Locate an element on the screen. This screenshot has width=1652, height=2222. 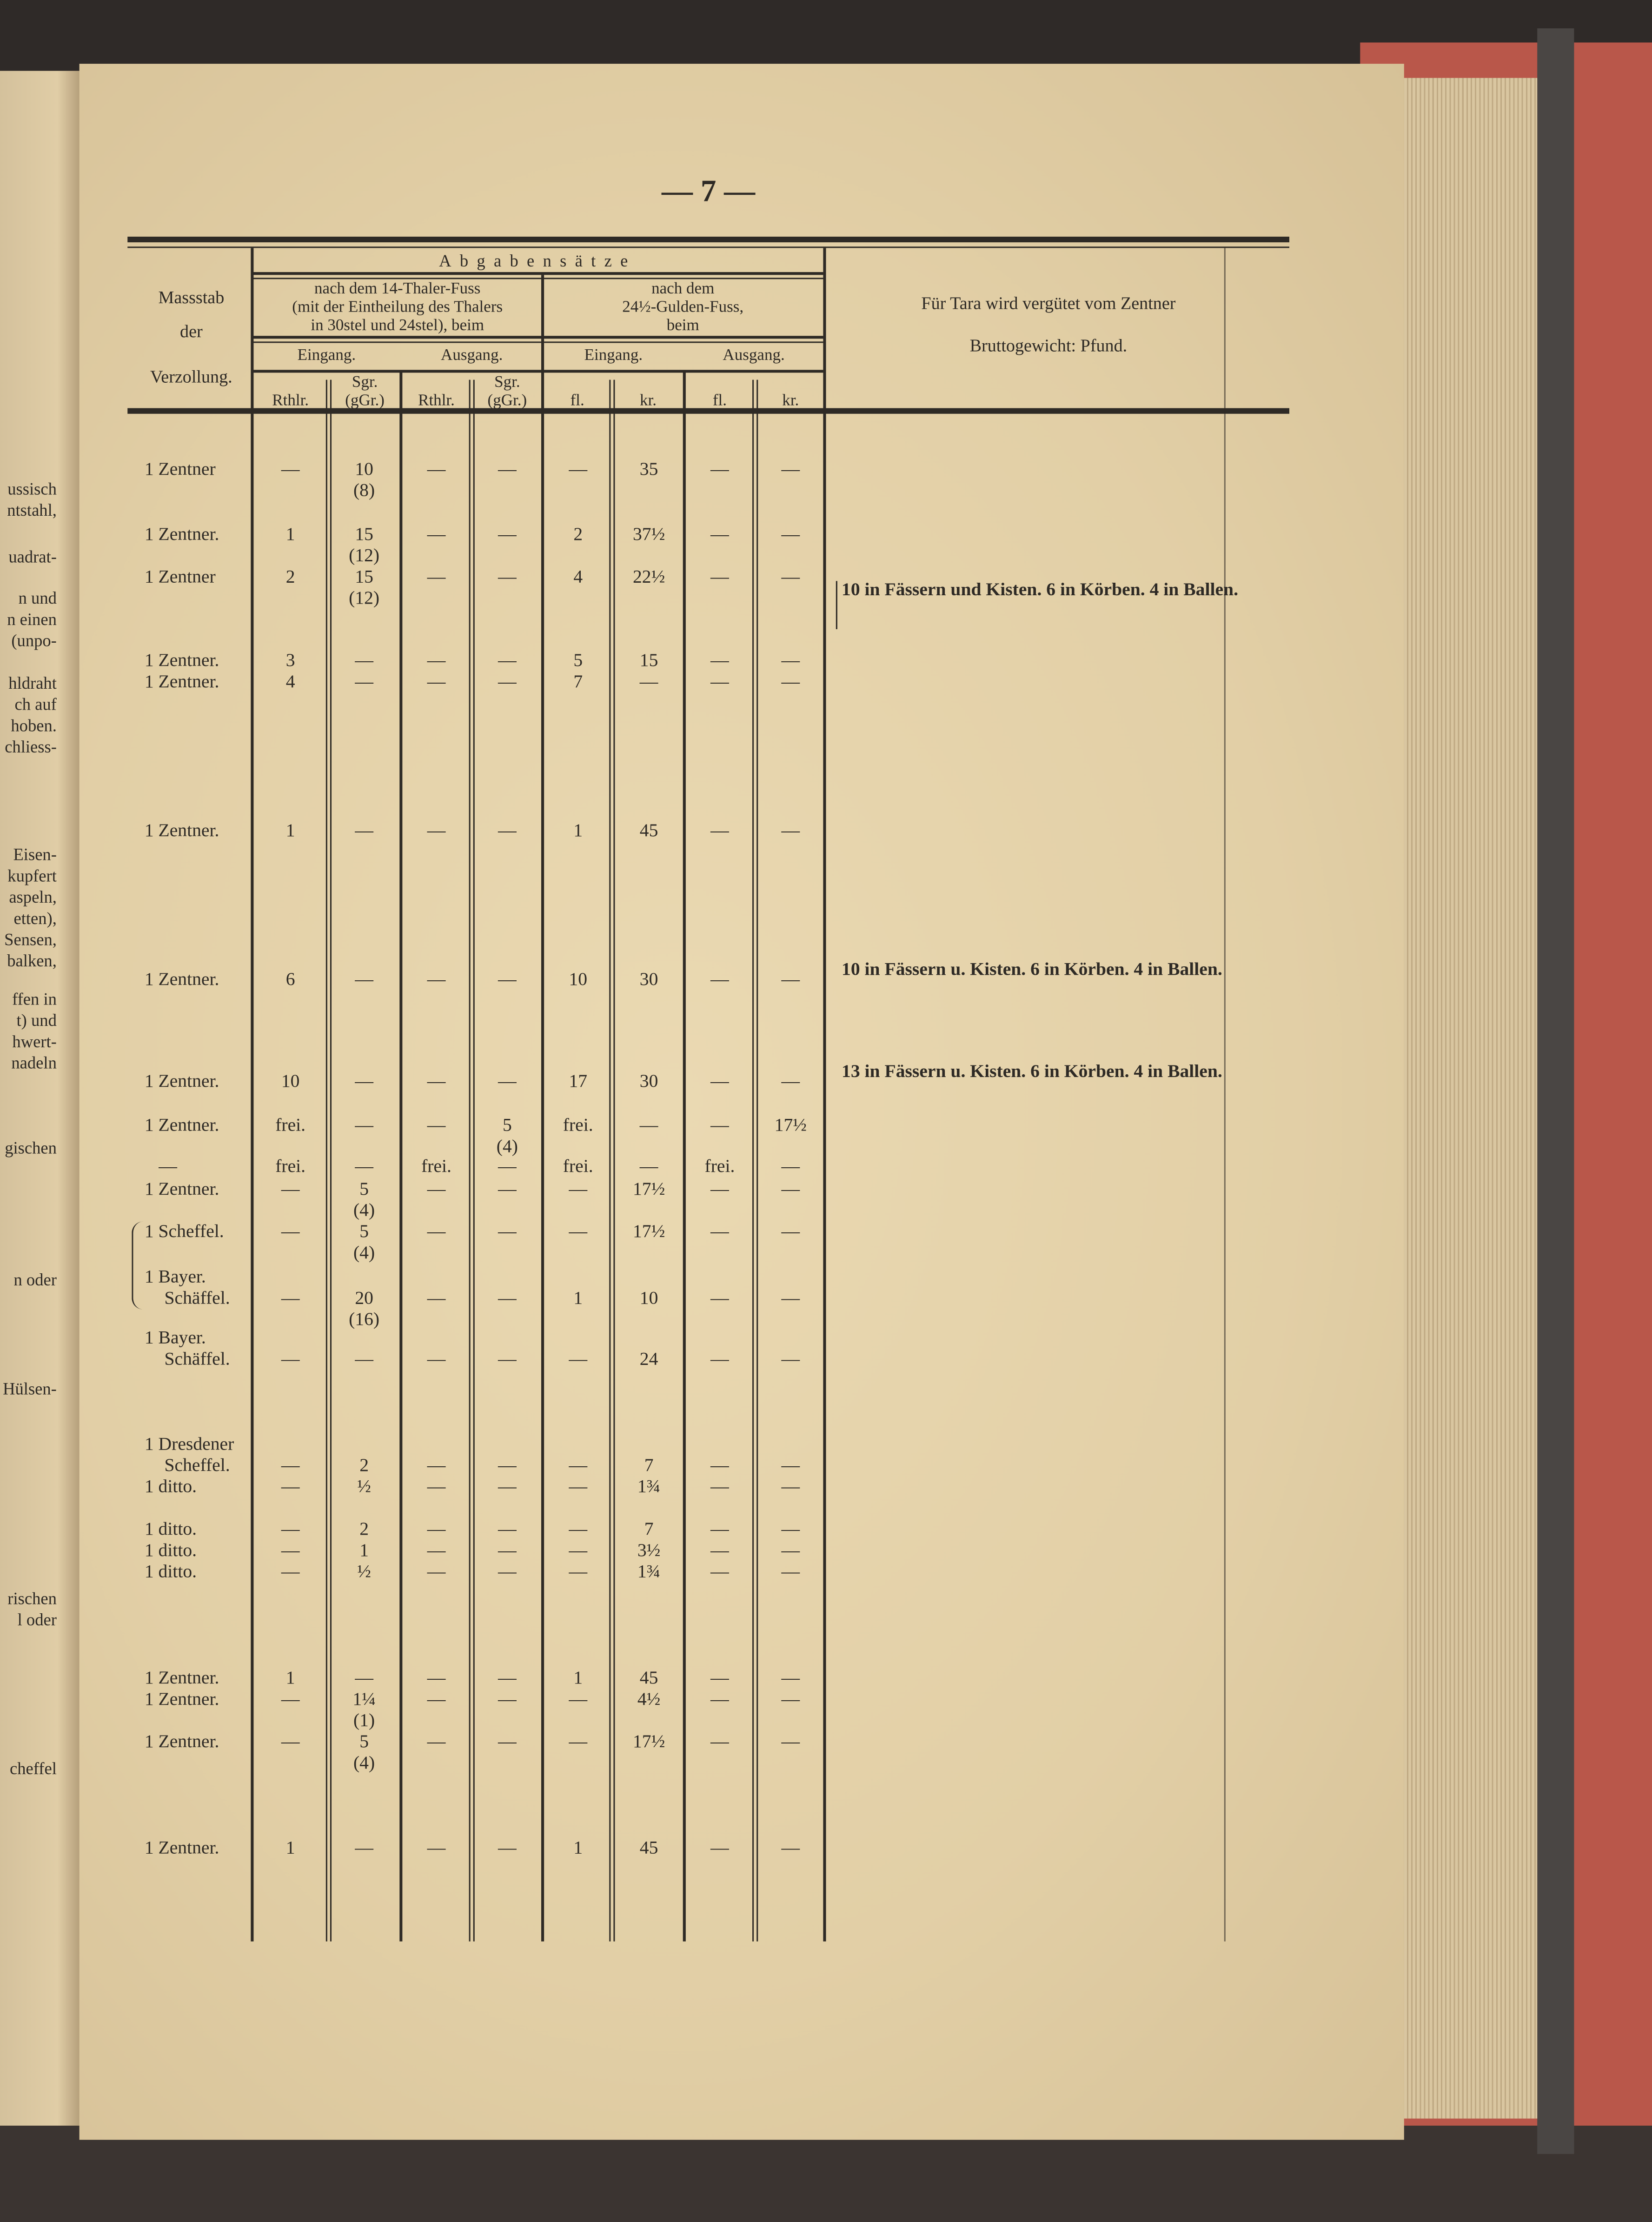
rate-cell: 17½ is located at coordinates (648, 1231).